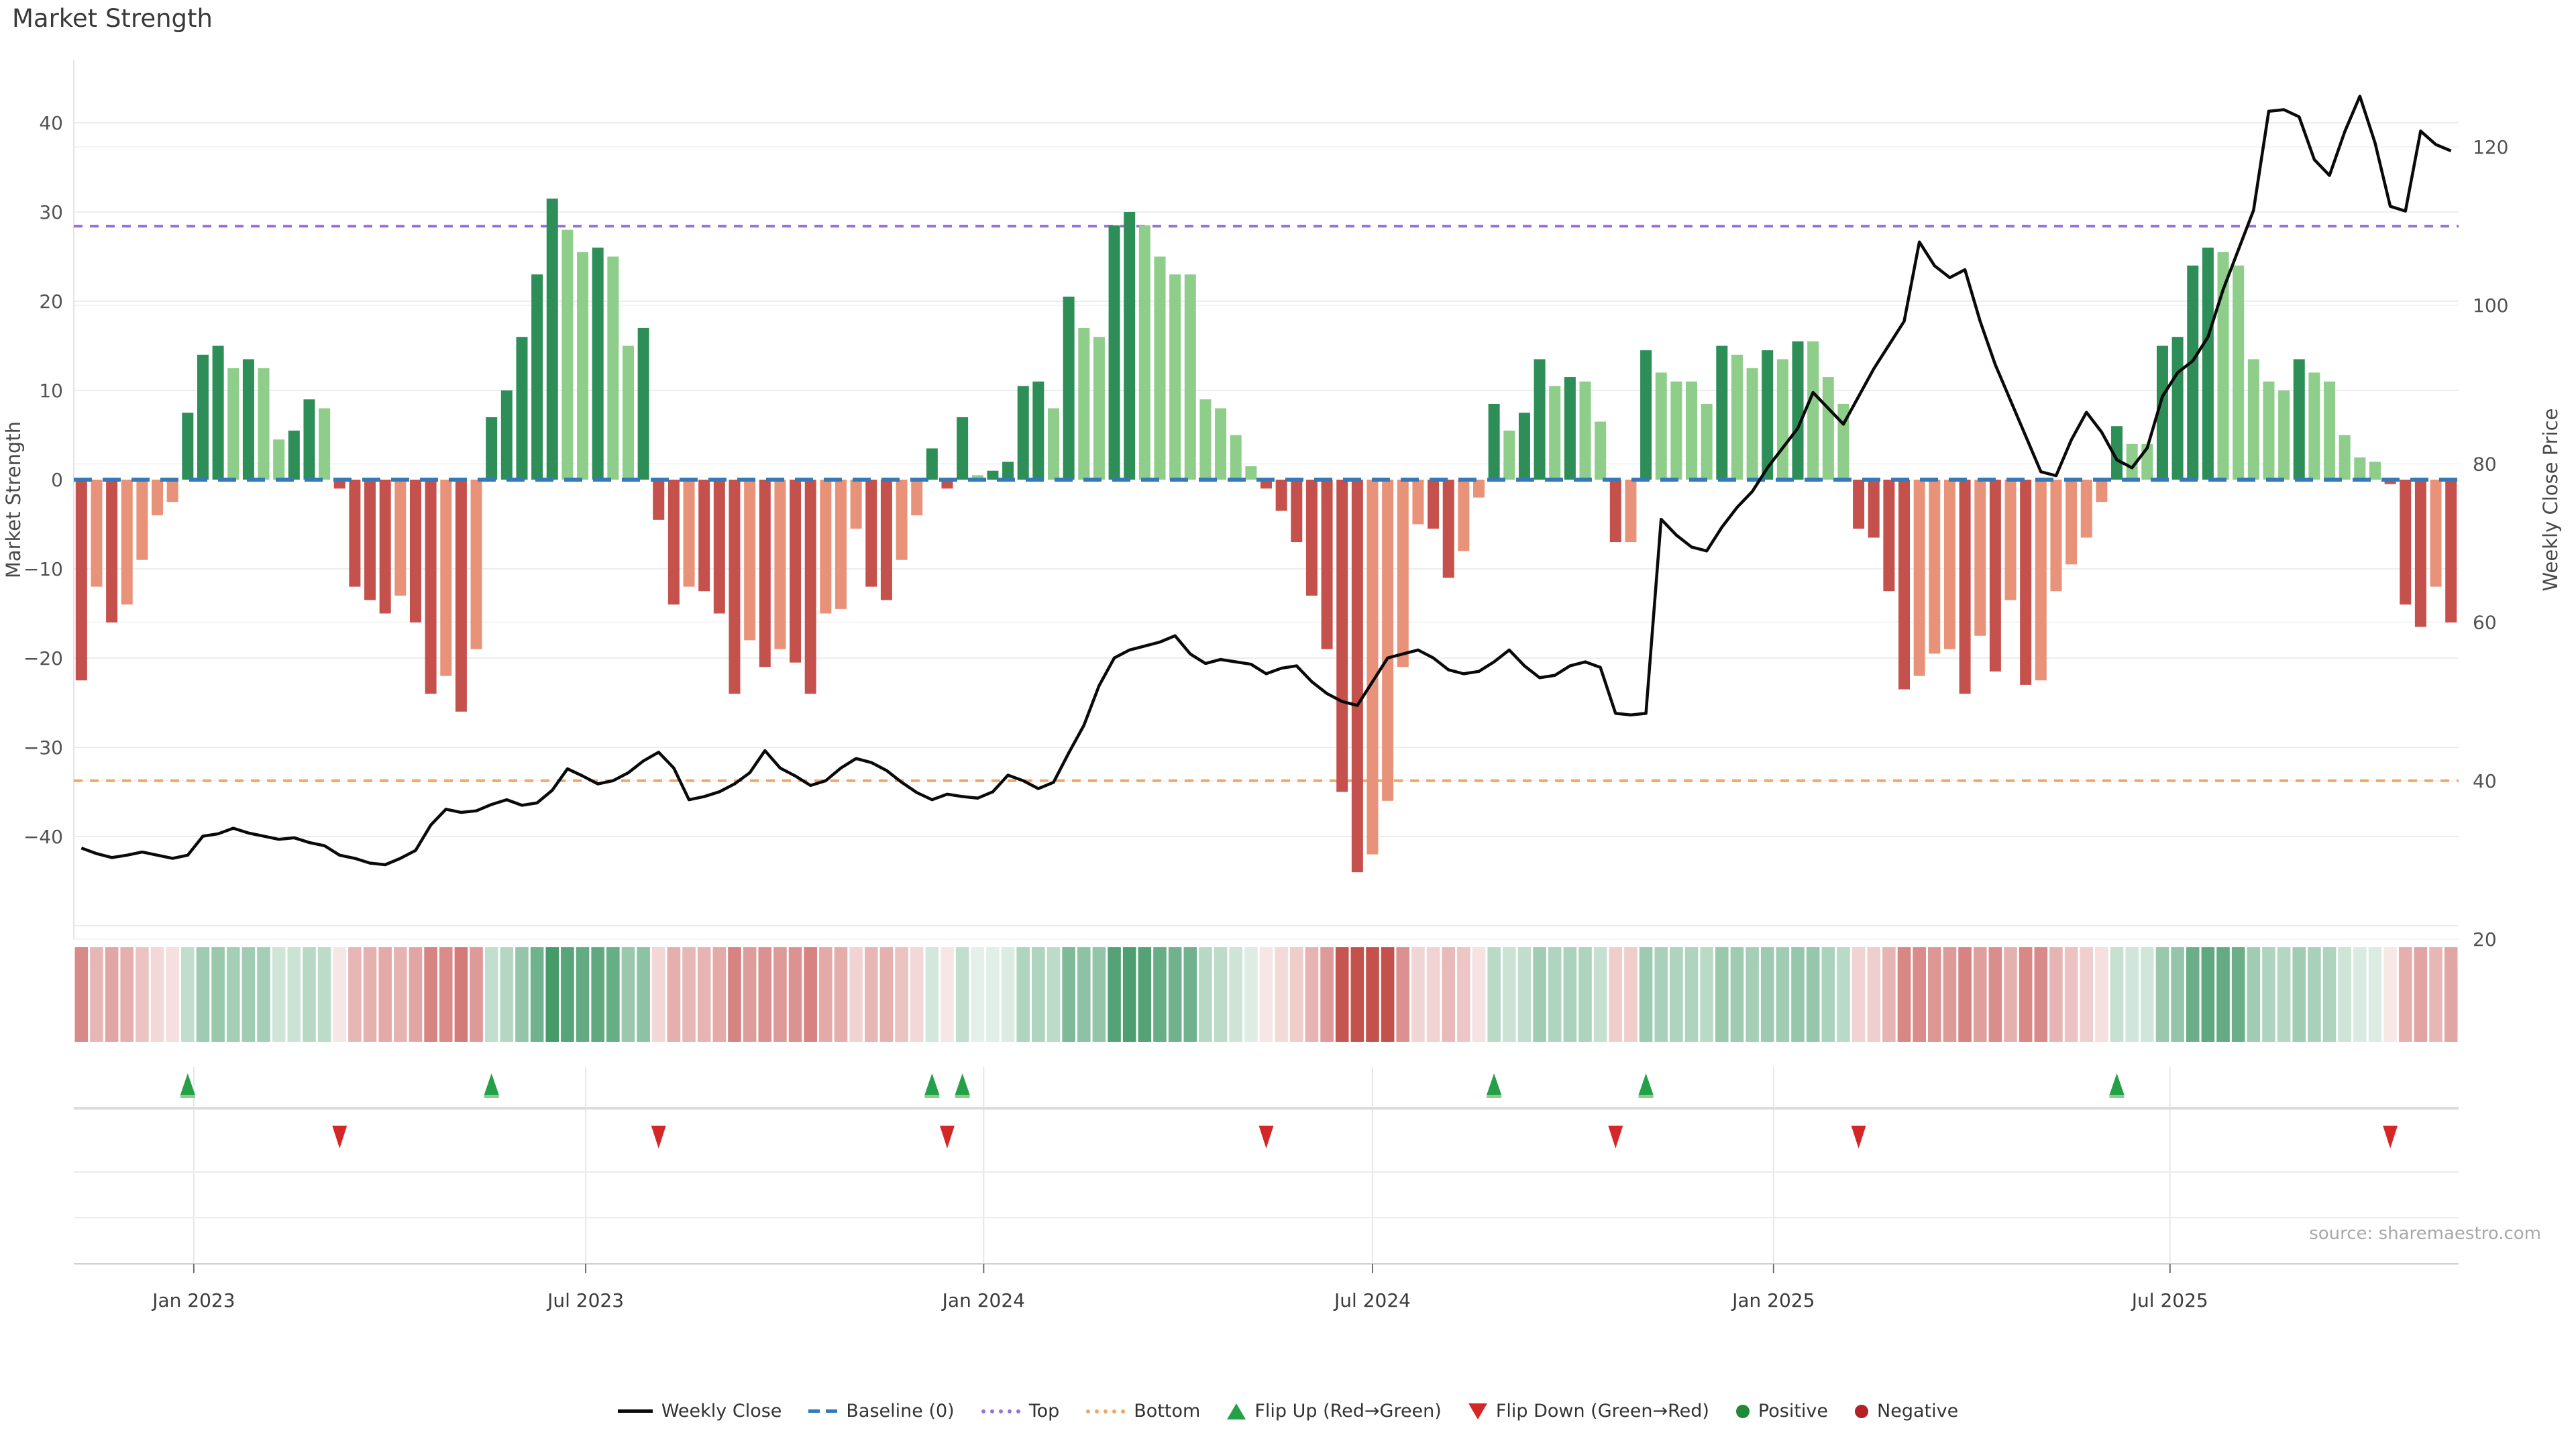 Image resolution: width=2576 pixels, height=1449 pixels. I want to click on left-axis-tick: −30, so click(43, 748).